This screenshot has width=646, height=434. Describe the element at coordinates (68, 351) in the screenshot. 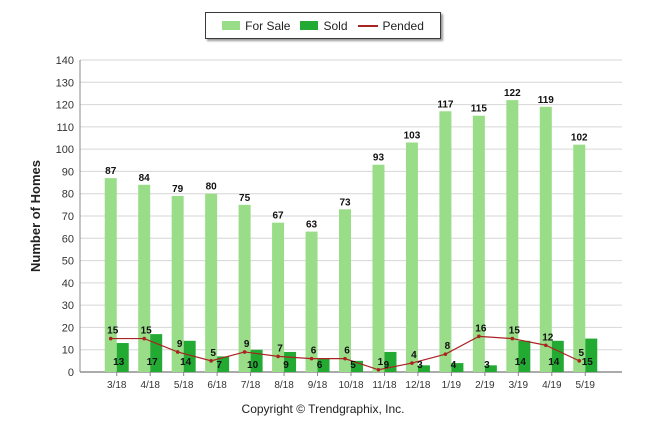

I see `y-tick-label: 10` at that location.